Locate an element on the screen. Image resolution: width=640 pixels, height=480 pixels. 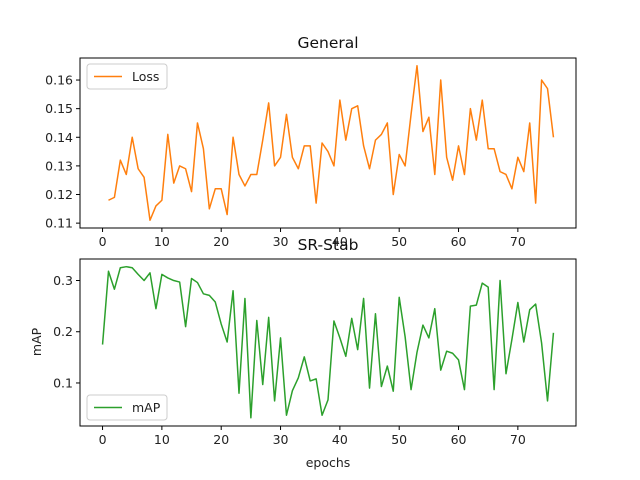
y-tick-label: 0.15 is located at coordinates (59, 108).